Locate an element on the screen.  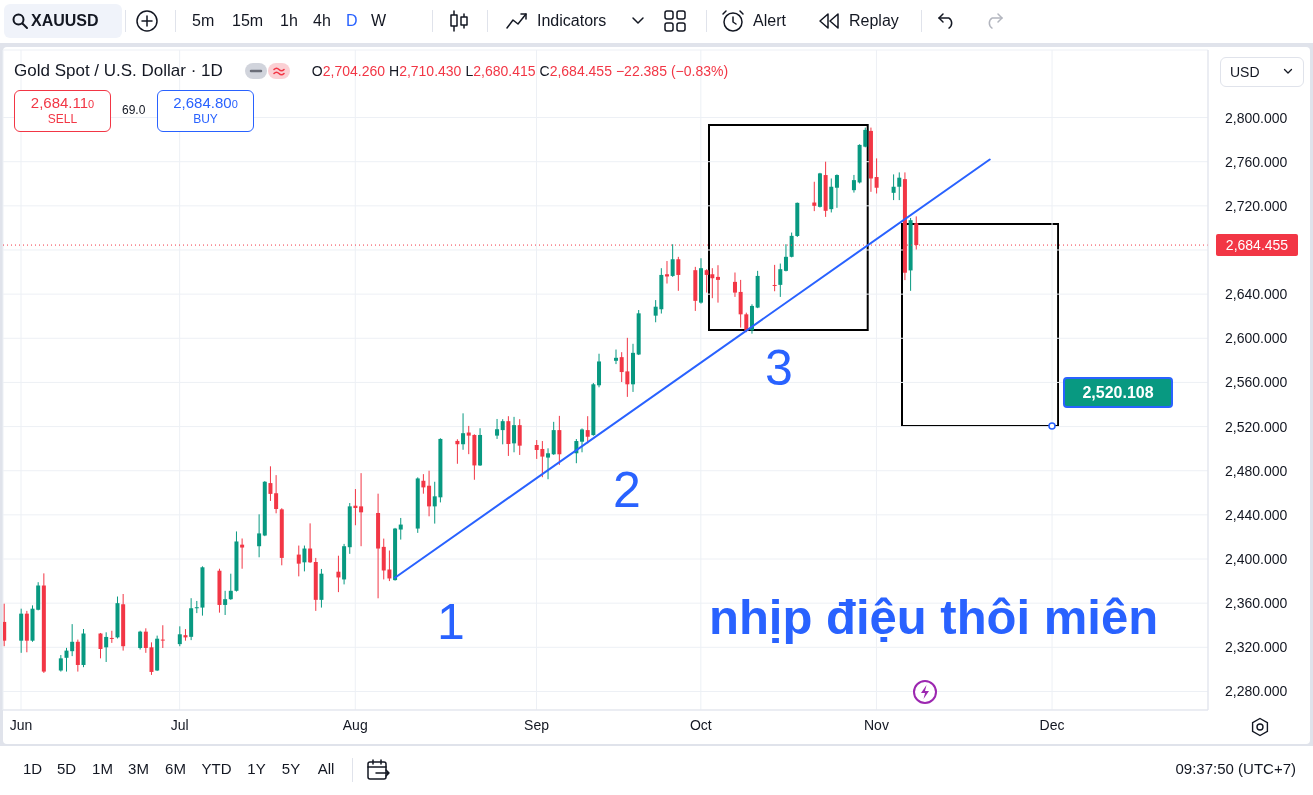
y-tick-label: 2,560.000 is located at coordinates (1256, 382).